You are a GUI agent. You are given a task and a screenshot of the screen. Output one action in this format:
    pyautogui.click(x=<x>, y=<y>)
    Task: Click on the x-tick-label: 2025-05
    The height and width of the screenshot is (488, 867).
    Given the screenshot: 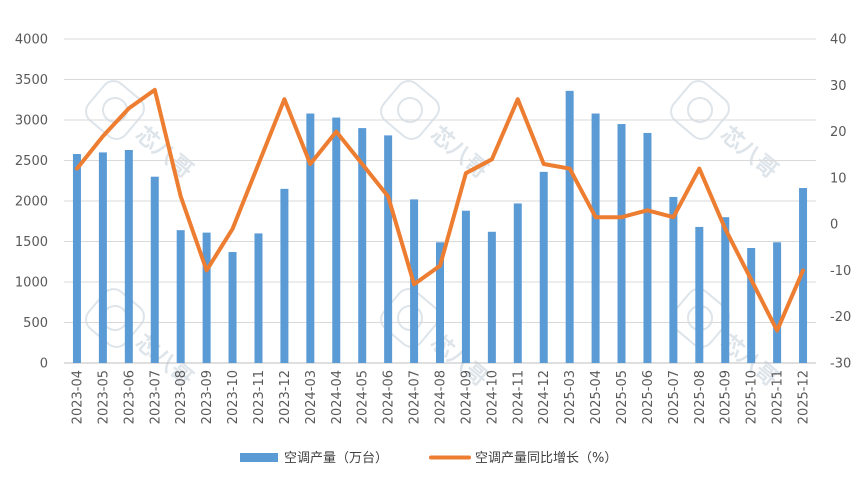 What is the action you would take?
    pyautogui.click(x=622, y=397)
    